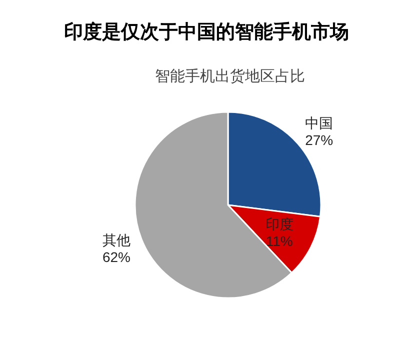  I want to click on title: 印度是仅次于中国的智能手机市场, so click(206, 32).